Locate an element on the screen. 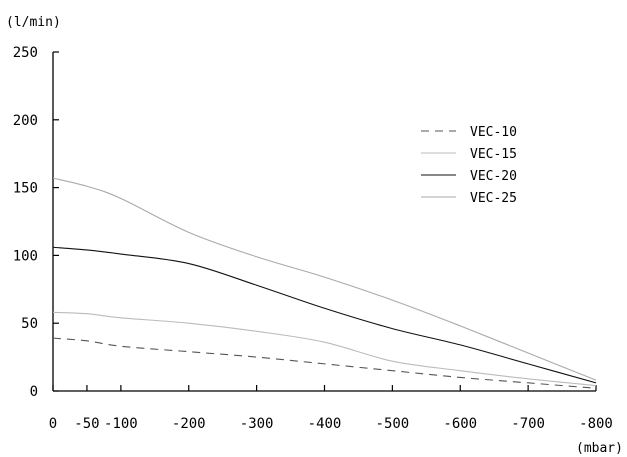  y-tick-label: 200 is located at coordinates (25, 121).